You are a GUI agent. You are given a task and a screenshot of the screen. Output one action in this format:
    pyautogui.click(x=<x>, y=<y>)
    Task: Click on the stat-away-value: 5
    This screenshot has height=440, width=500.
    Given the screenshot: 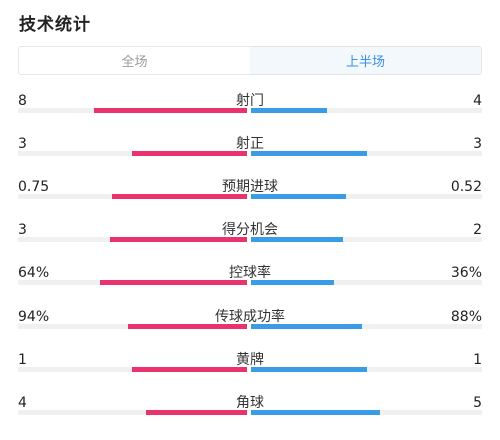 What is the action you would take?
    pyautogui.click(x=477, y=403)
    